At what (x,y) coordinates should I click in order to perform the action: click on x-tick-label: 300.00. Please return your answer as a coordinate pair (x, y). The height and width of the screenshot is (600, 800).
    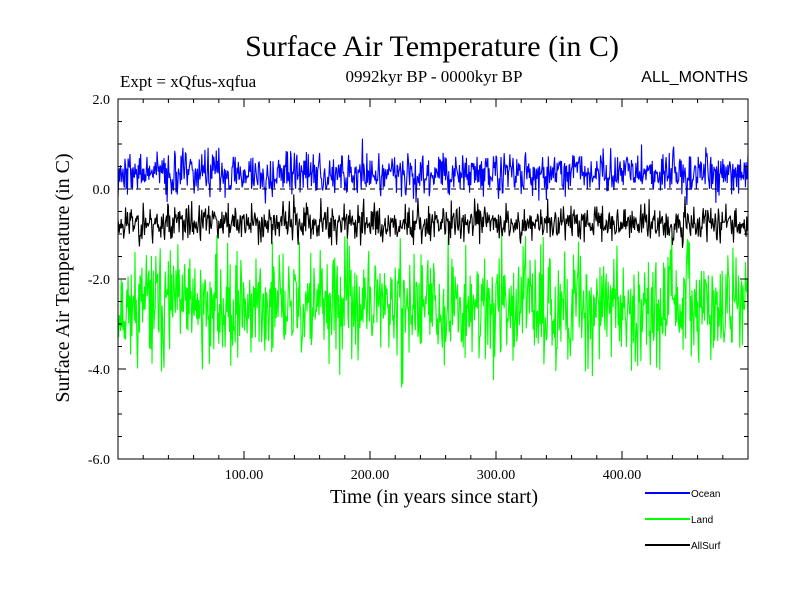
    Looking at the image, I should click on (496, 475).